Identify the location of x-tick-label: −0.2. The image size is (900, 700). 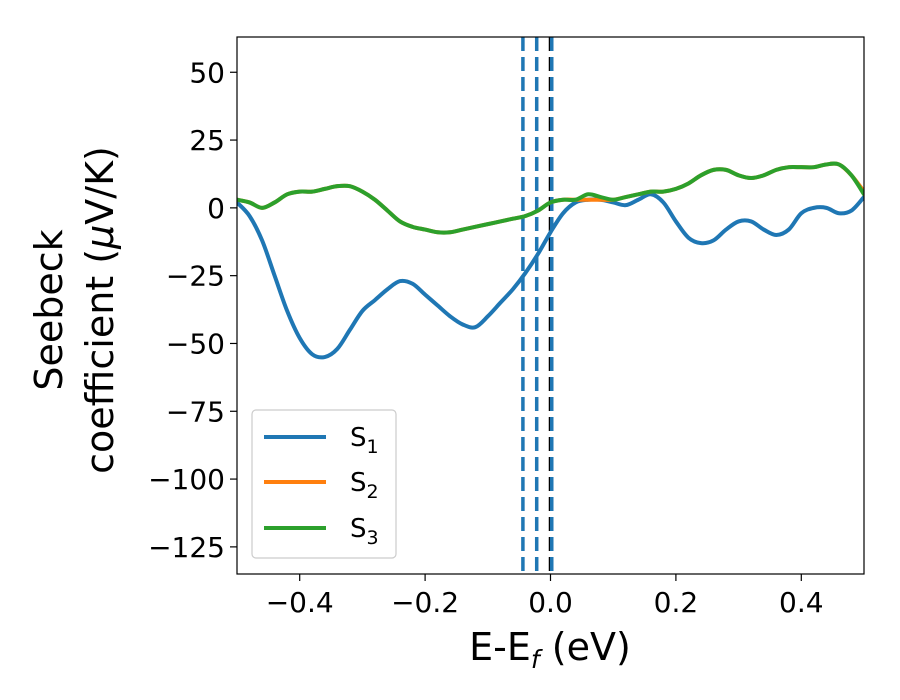
(425, 602).